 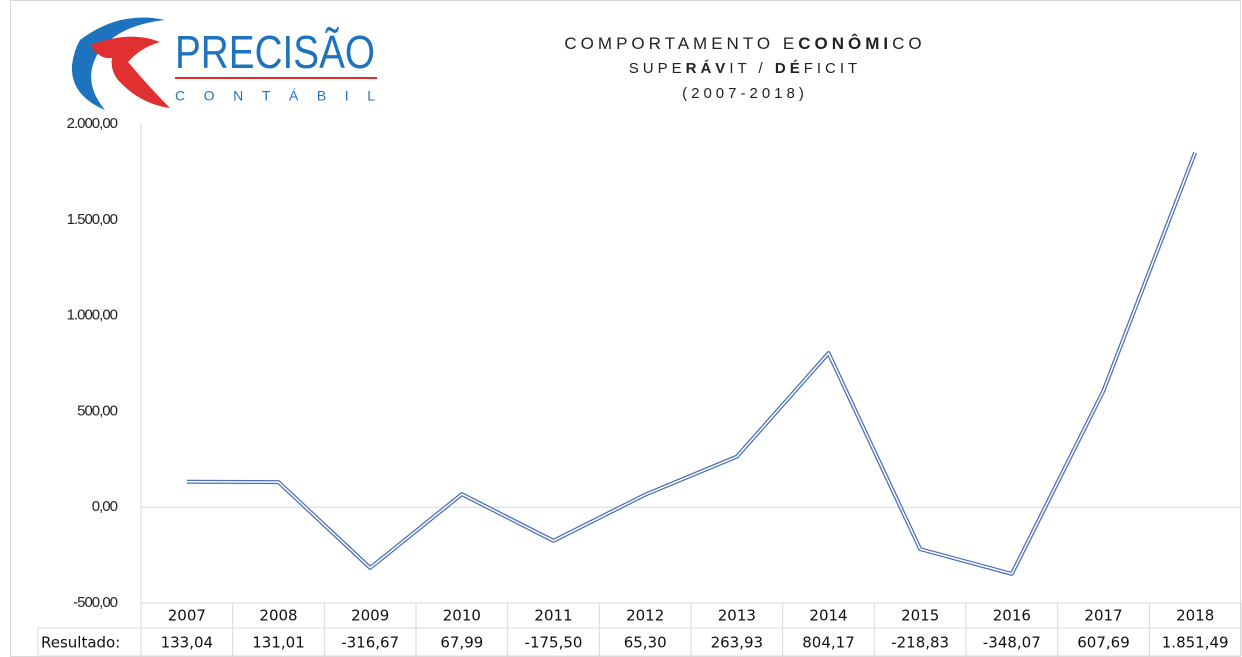 I want to click on x-tick-label: 2010, so click(x=462, y=616).